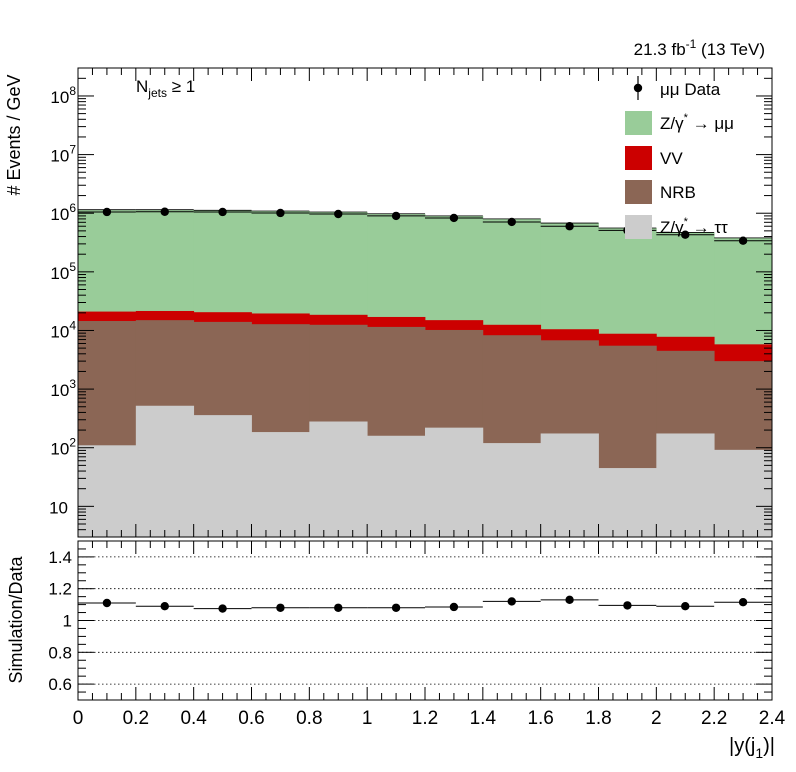 This screenshot has height=772, width=796. I want to click on legend-label-dy_mumu: Z/γ* → μμ, so click(697, 122).